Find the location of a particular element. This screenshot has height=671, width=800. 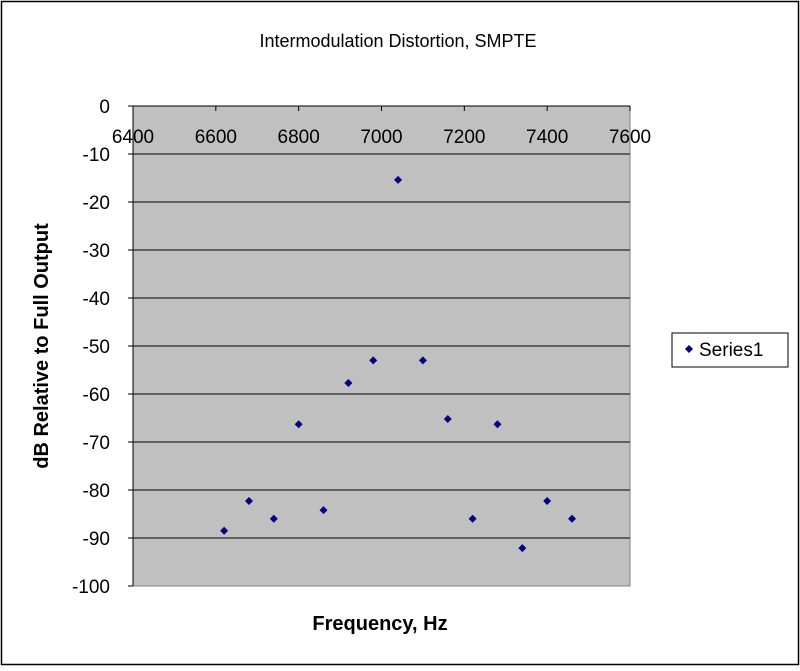

x-tick-labels: 6400 6600 6800 7000 7200 7400 7600 is located at coordinates (381, 127).